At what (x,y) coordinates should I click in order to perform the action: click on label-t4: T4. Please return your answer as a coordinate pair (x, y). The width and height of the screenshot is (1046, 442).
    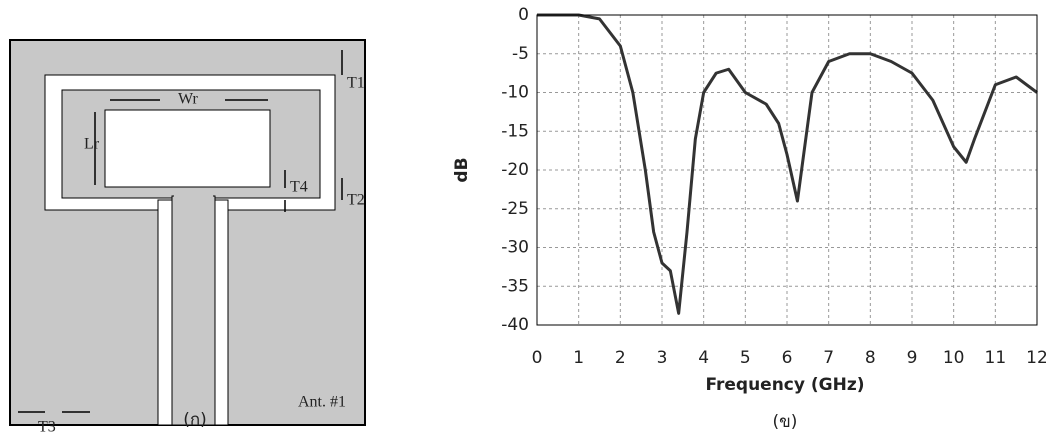
    Looking at the image, I should click on (299, 187).